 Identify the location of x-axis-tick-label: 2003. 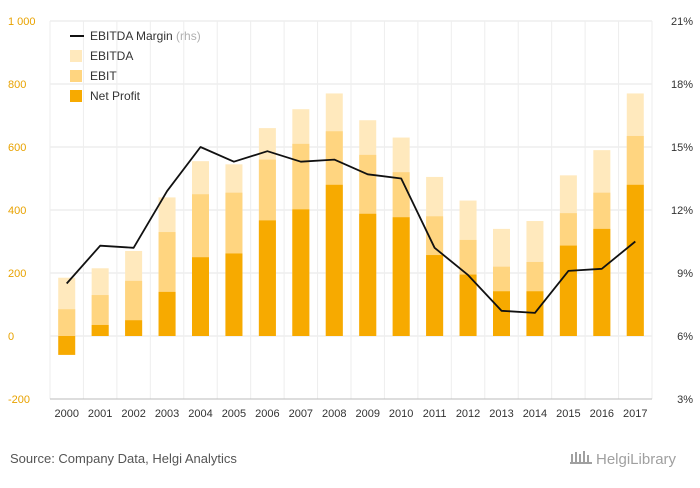
(167, 414).